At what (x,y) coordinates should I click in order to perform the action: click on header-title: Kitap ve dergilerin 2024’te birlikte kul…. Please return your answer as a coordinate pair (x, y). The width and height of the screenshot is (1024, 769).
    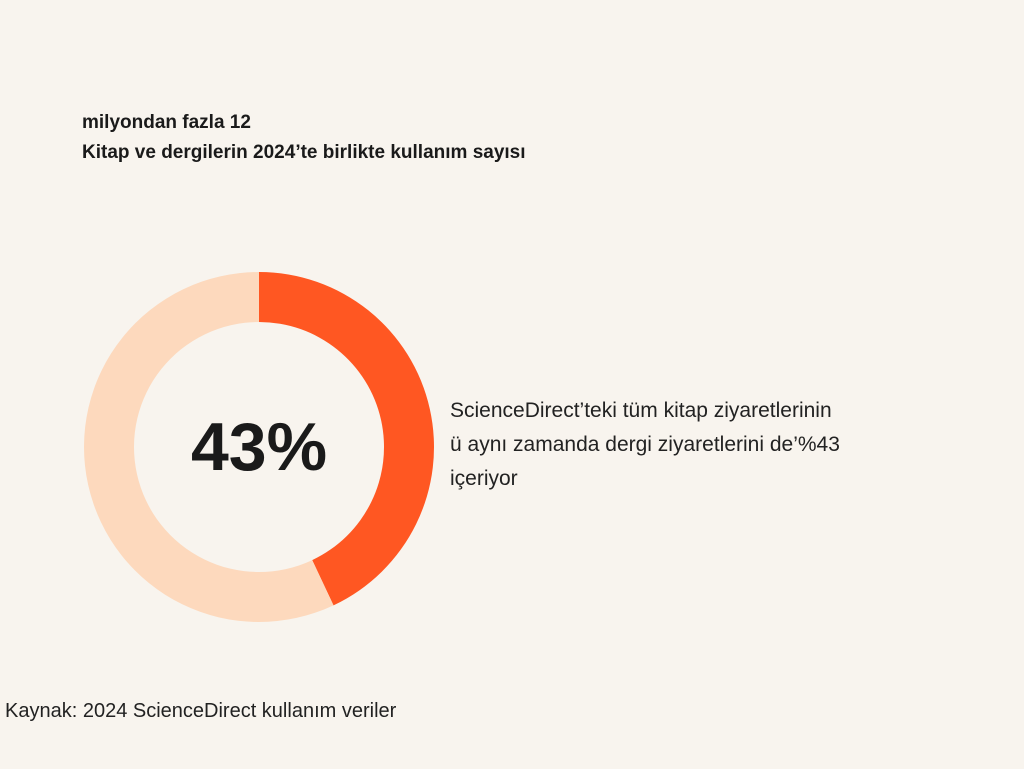
    Looking at the image, I should click on (304, 152).